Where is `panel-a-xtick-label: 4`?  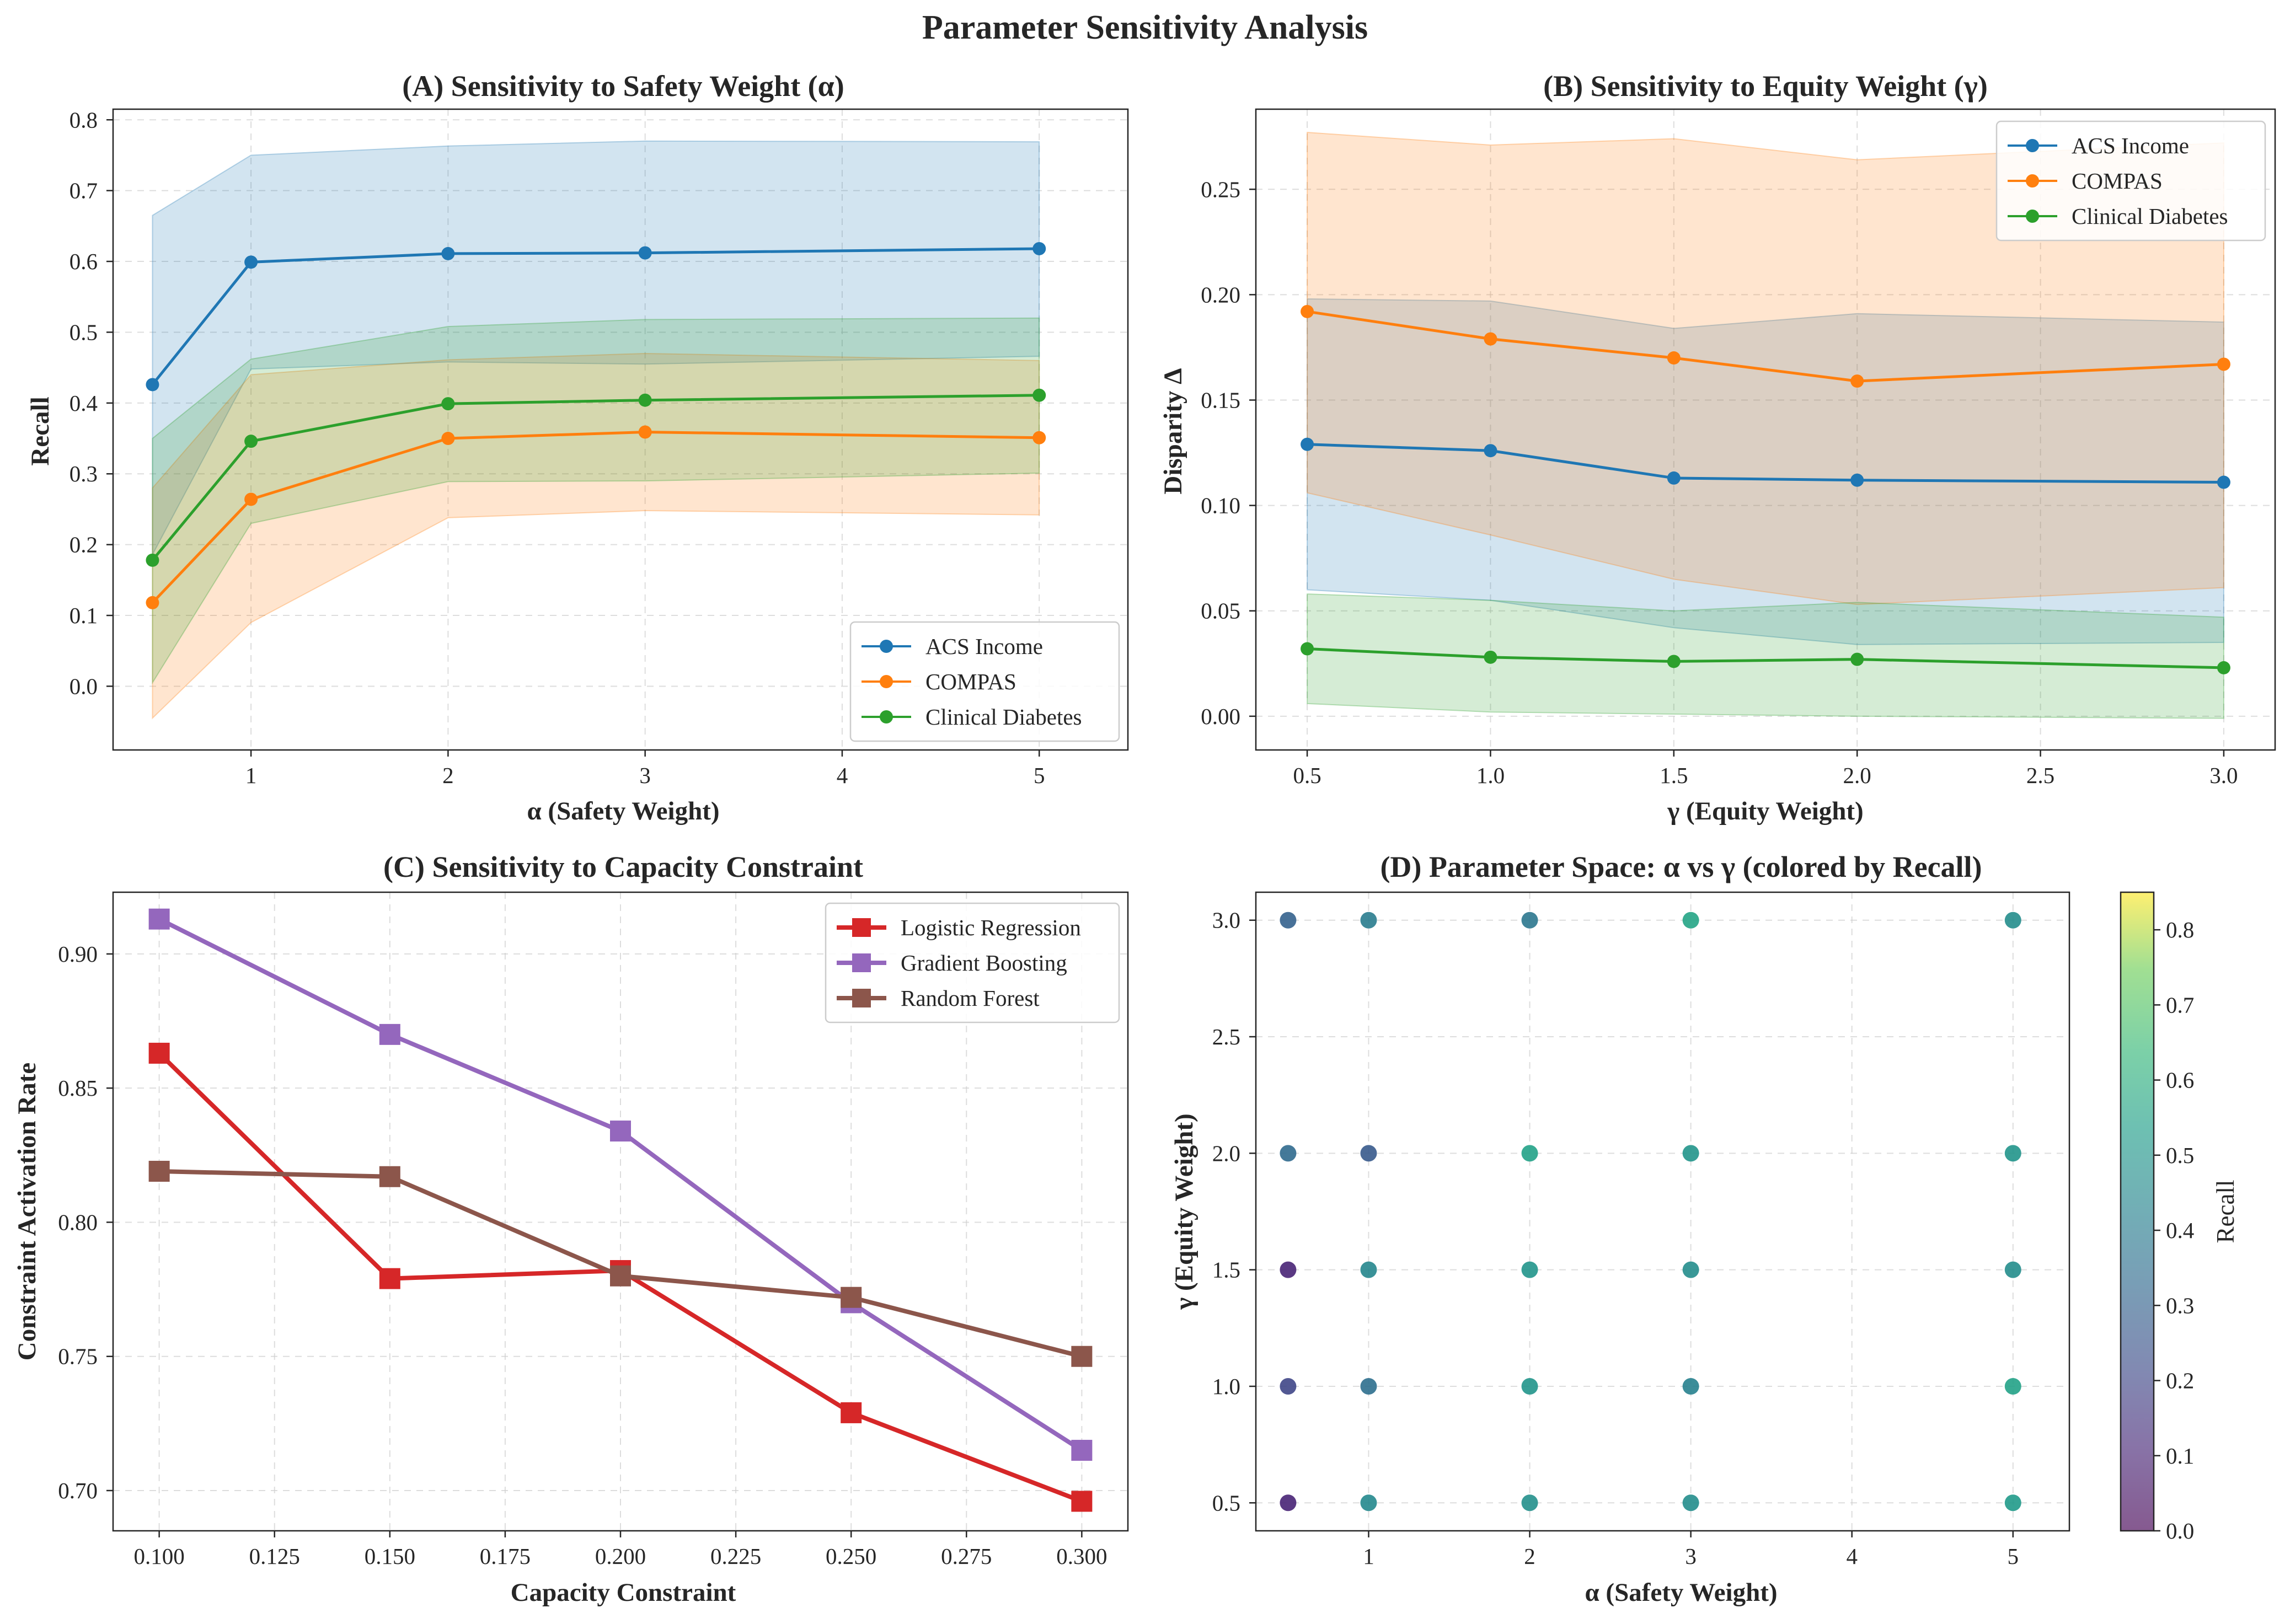 panel-a-xtick-label: 4 is located at coordinates (842, 775).